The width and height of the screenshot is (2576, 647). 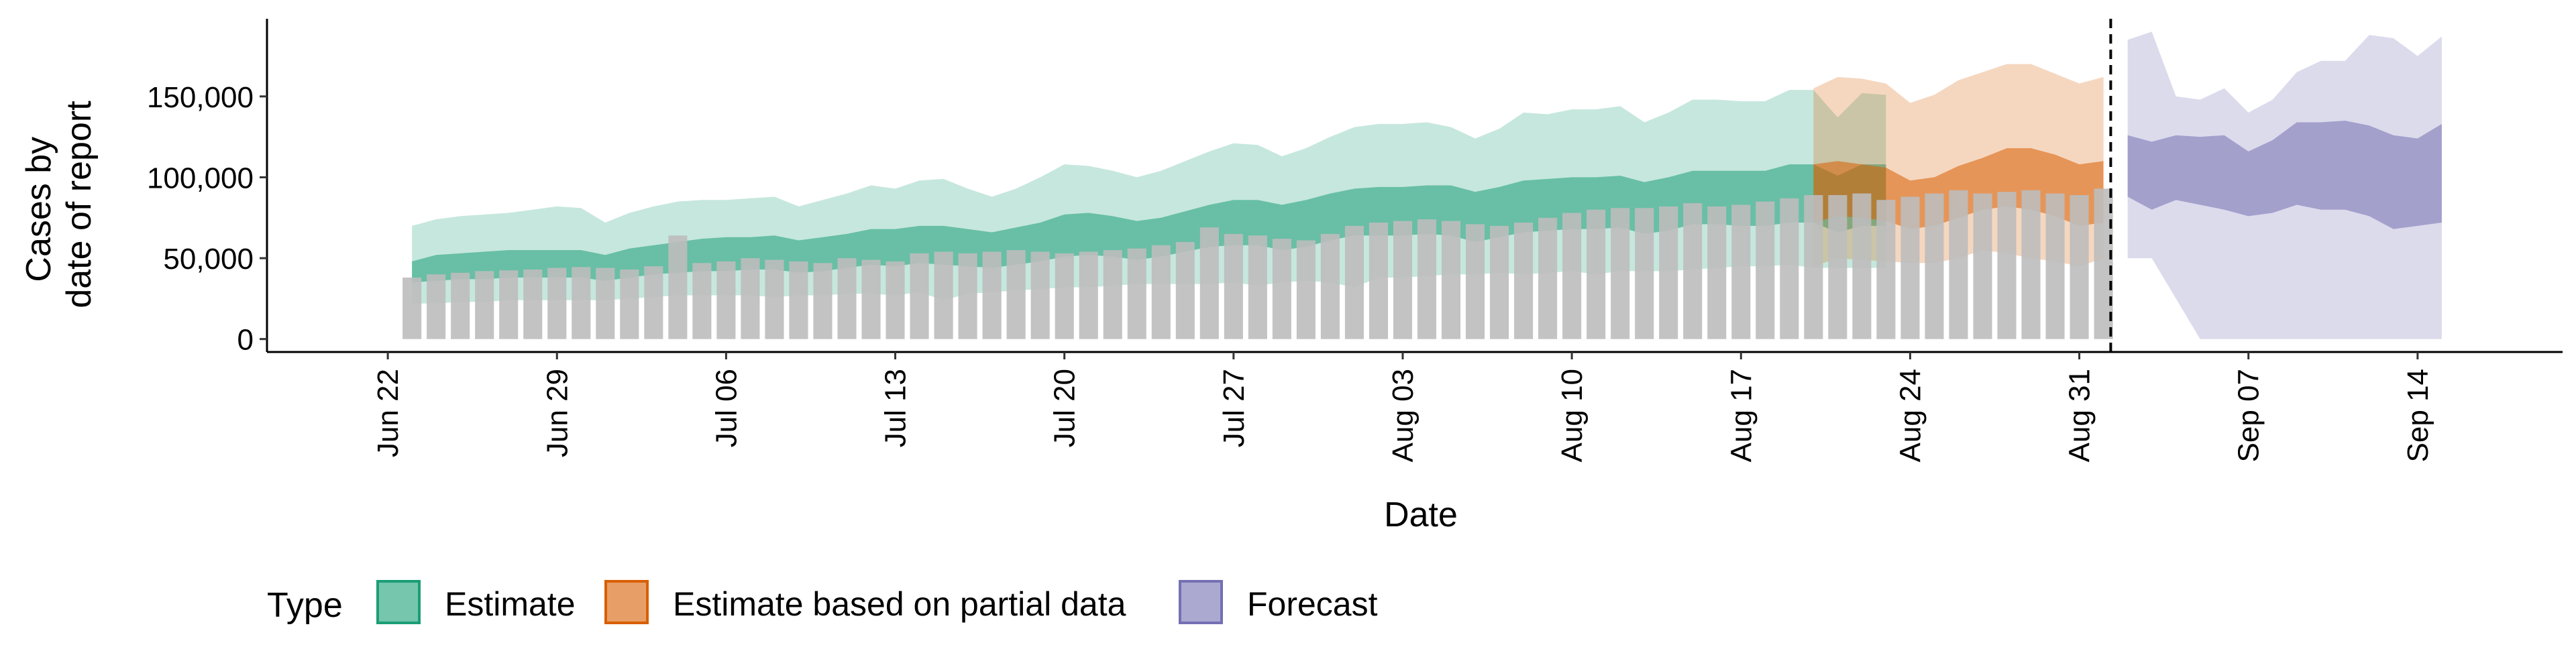 What do you see at coordinates (1234, 408) in the screenshot?
I see `x-tick-label: Jul 27` at bounding box center [1234, 408].